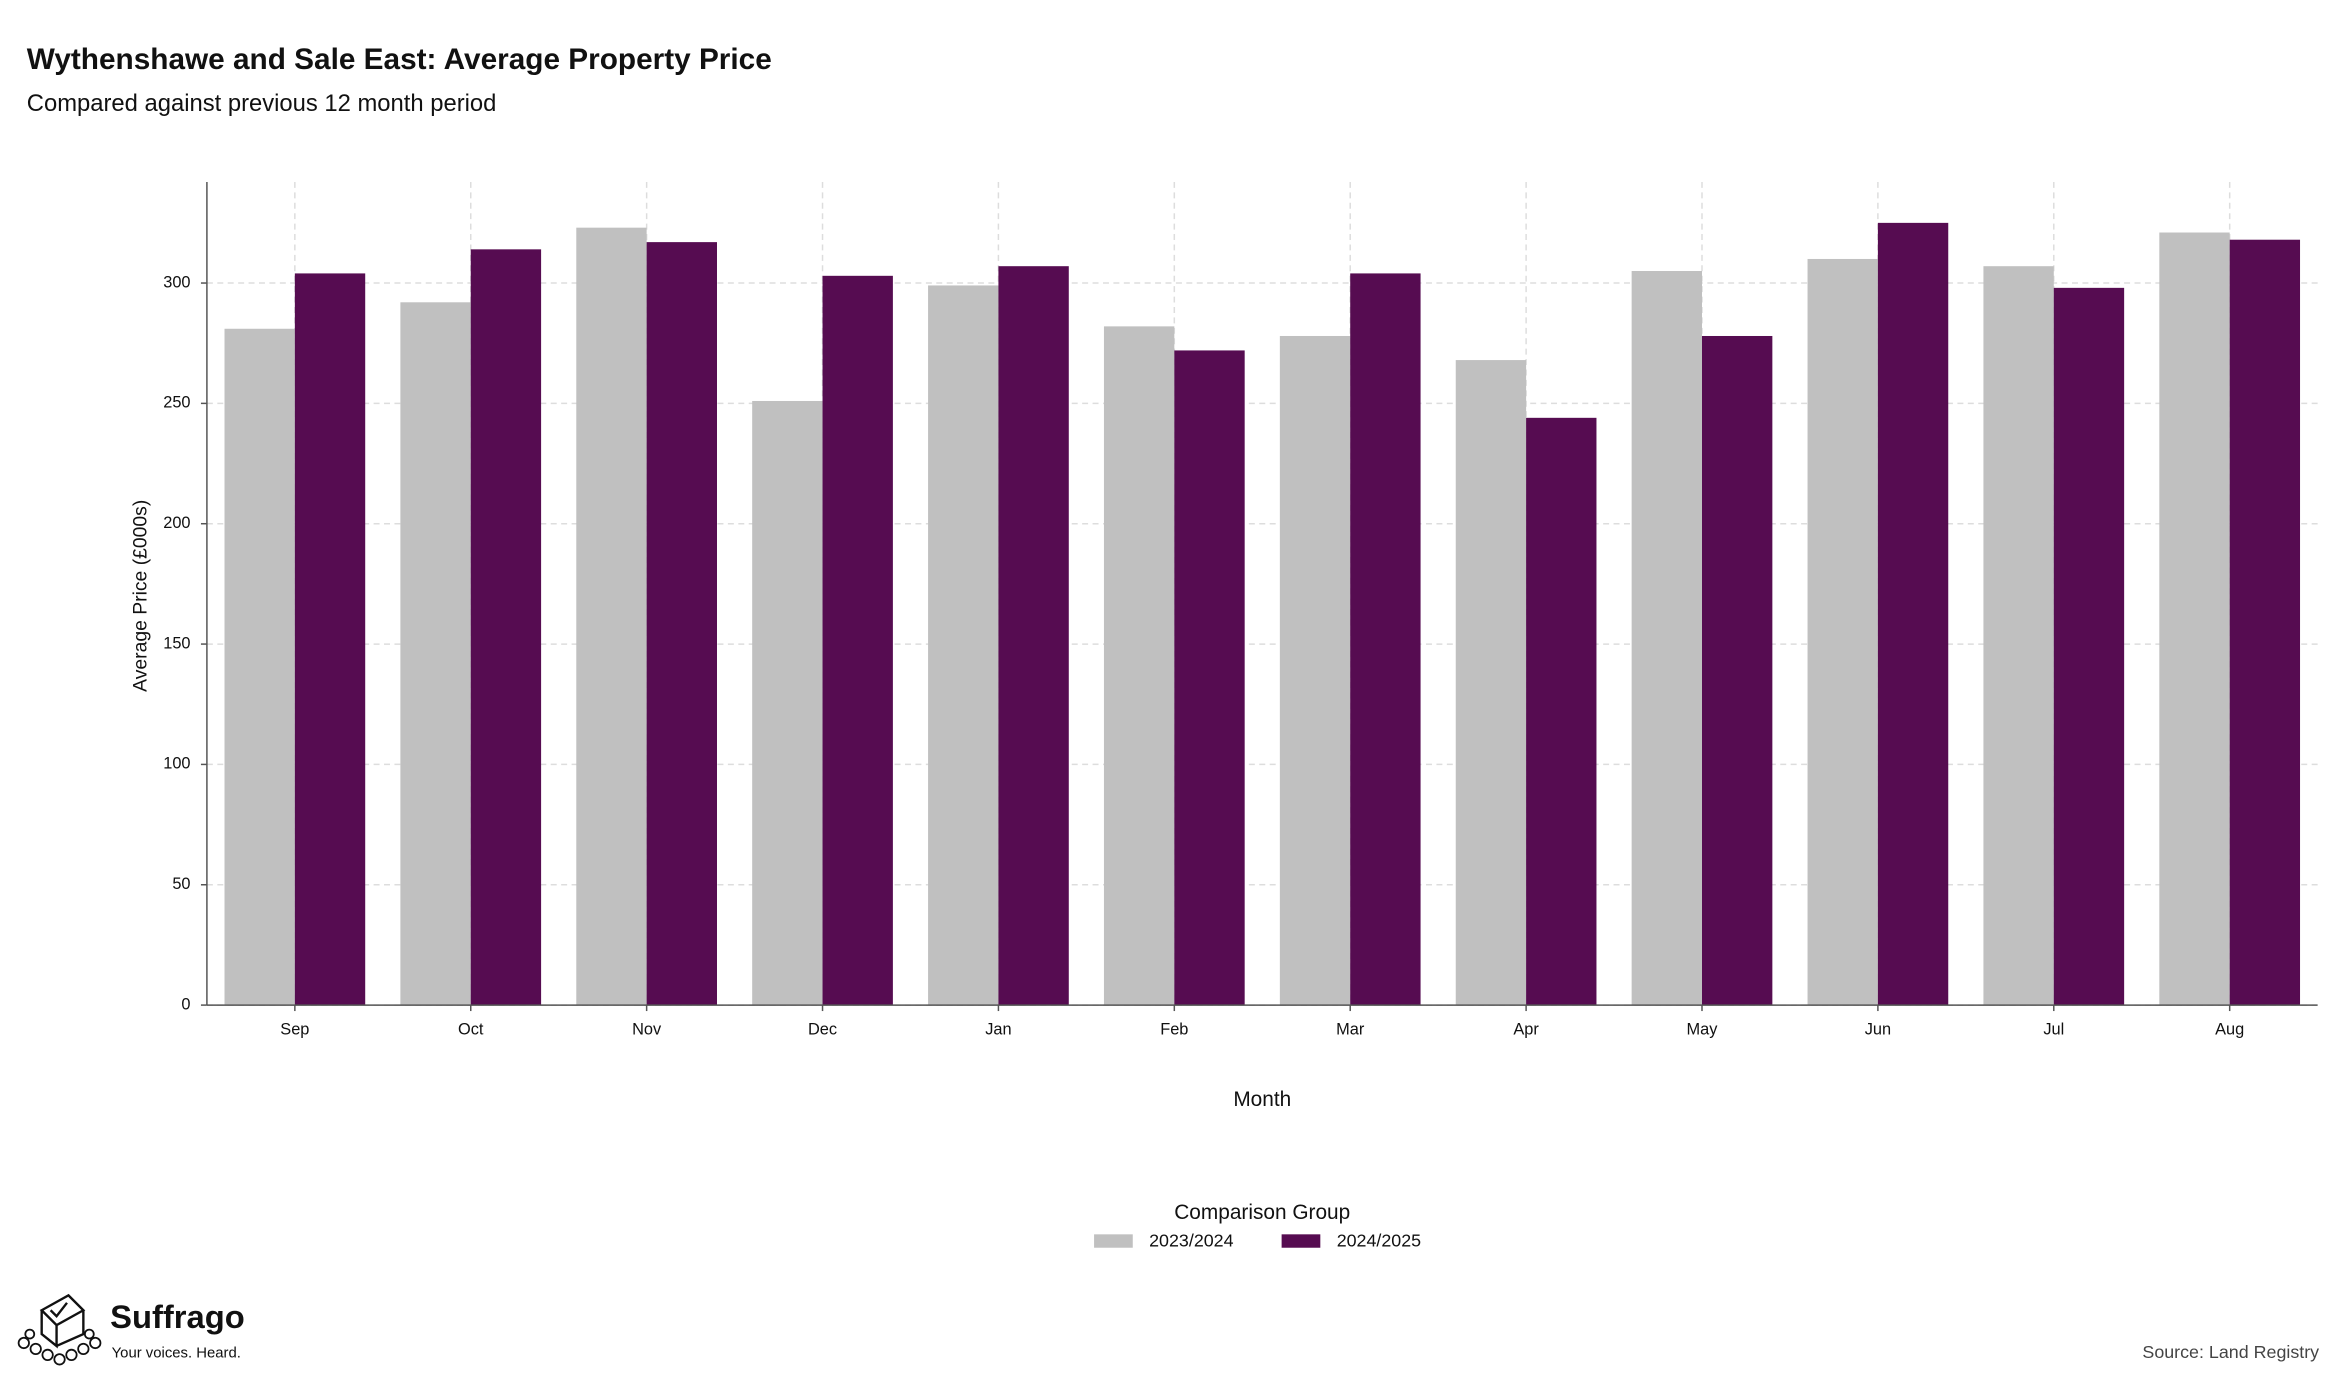  What do you see at coordinates (1350, 1030) in the screenshot?
I see `x-tick-label: Mar` at bounding box center [1350, 1030].